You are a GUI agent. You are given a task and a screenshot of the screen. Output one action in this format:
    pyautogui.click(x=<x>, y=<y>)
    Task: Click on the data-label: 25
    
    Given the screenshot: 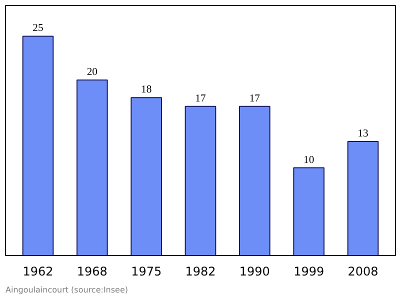 What is the action you would take?
    pyautogui.click(x=38, y=28)
    